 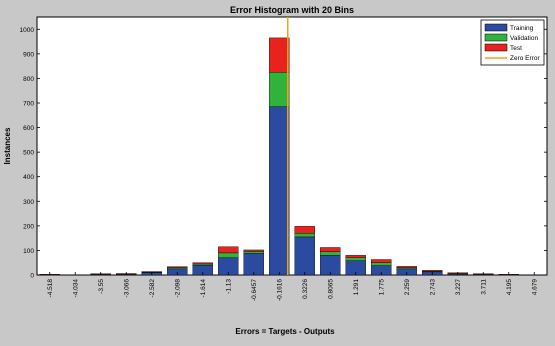 I want to click on x-axis-label: Errors = Targets - Outputs, so click(x=285, y=331).